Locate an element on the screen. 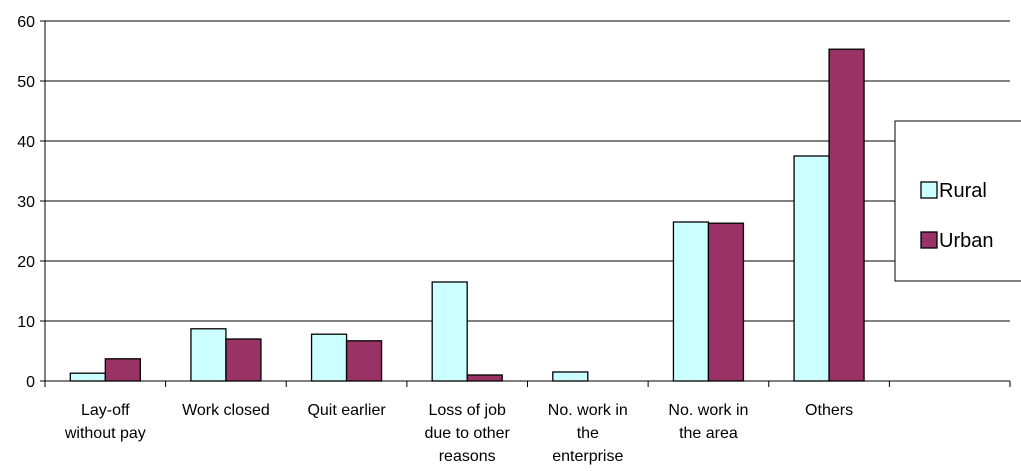  y-tick-label: 60 is located at coordinates (26, 22).